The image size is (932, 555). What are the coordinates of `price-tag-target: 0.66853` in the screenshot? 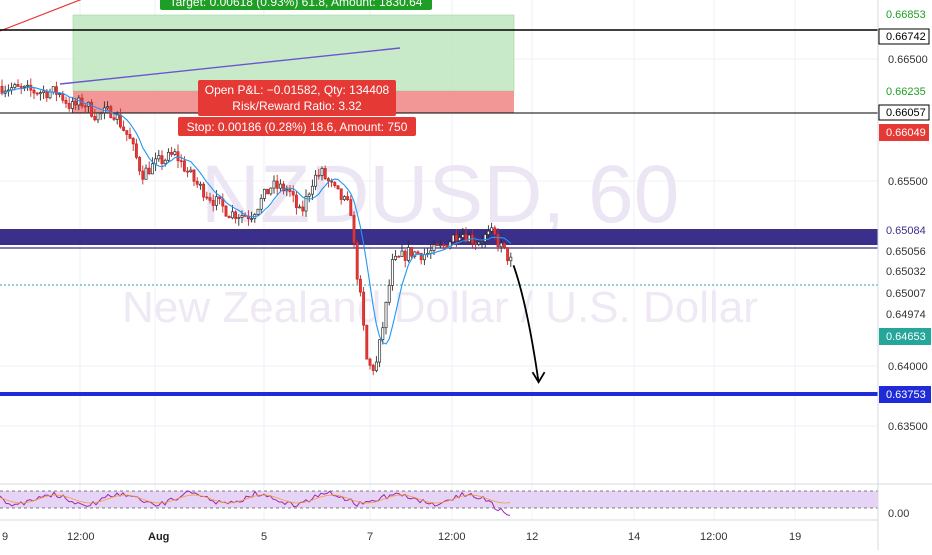 It's located at (906, 15).